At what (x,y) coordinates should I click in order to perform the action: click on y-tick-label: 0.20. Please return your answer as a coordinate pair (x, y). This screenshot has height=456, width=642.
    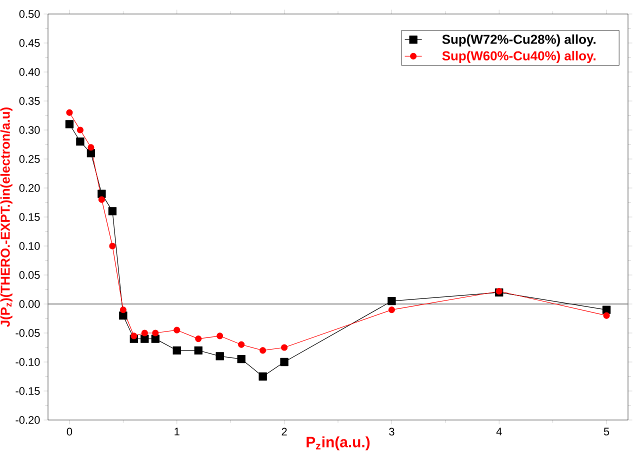
    Looking at the image, I should click on (29, 188).